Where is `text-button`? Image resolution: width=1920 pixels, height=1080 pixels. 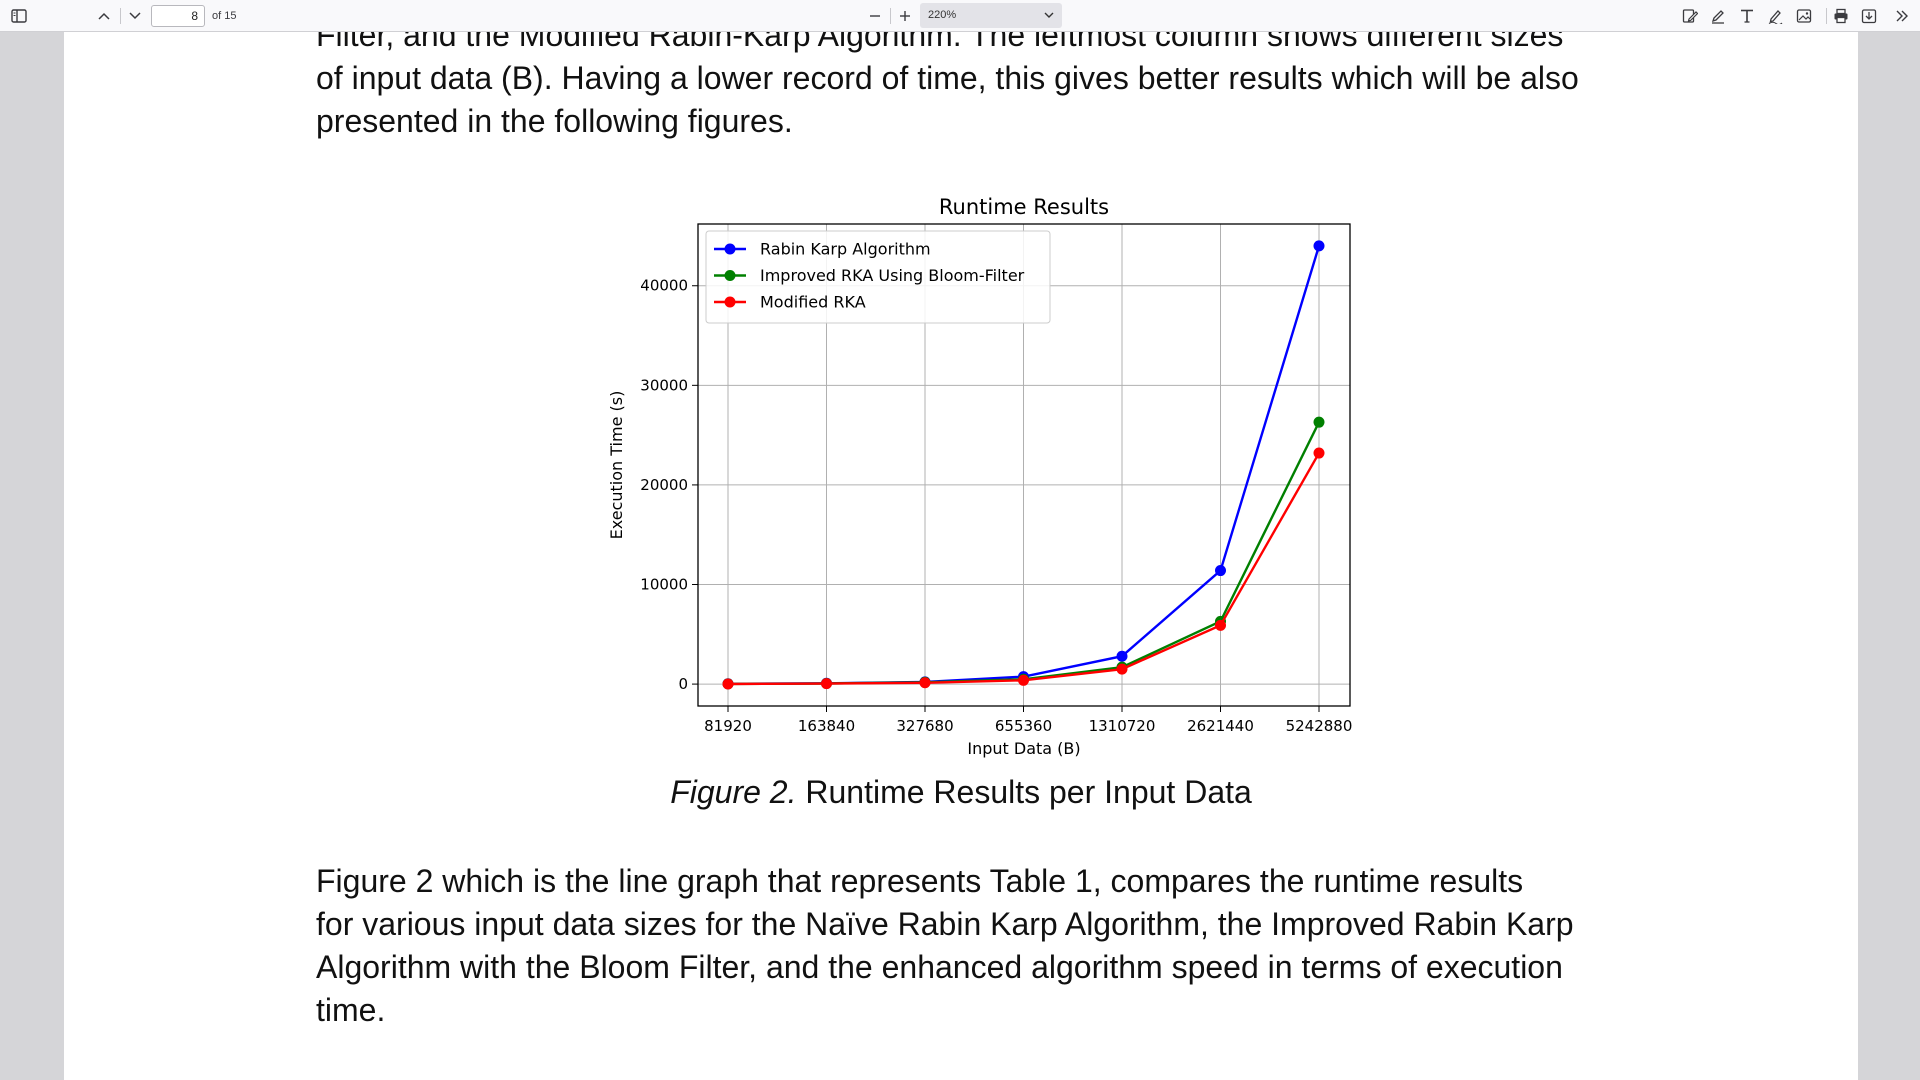
text-button is located at coordinates (1747, 16).